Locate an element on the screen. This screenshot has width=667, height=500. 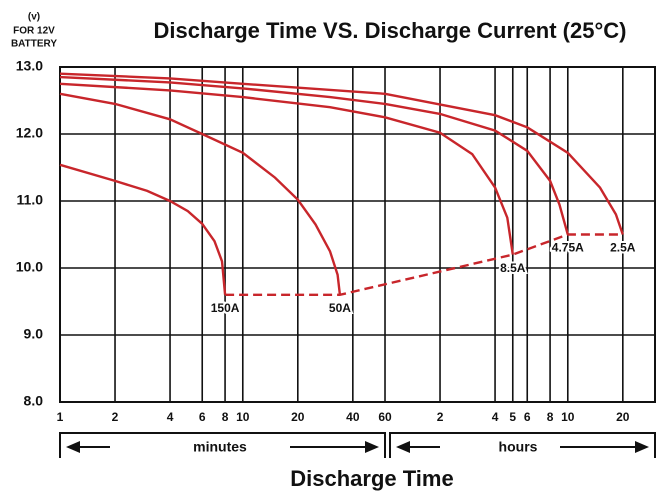
curve-label: 50A is located at coordinates (340, 308).